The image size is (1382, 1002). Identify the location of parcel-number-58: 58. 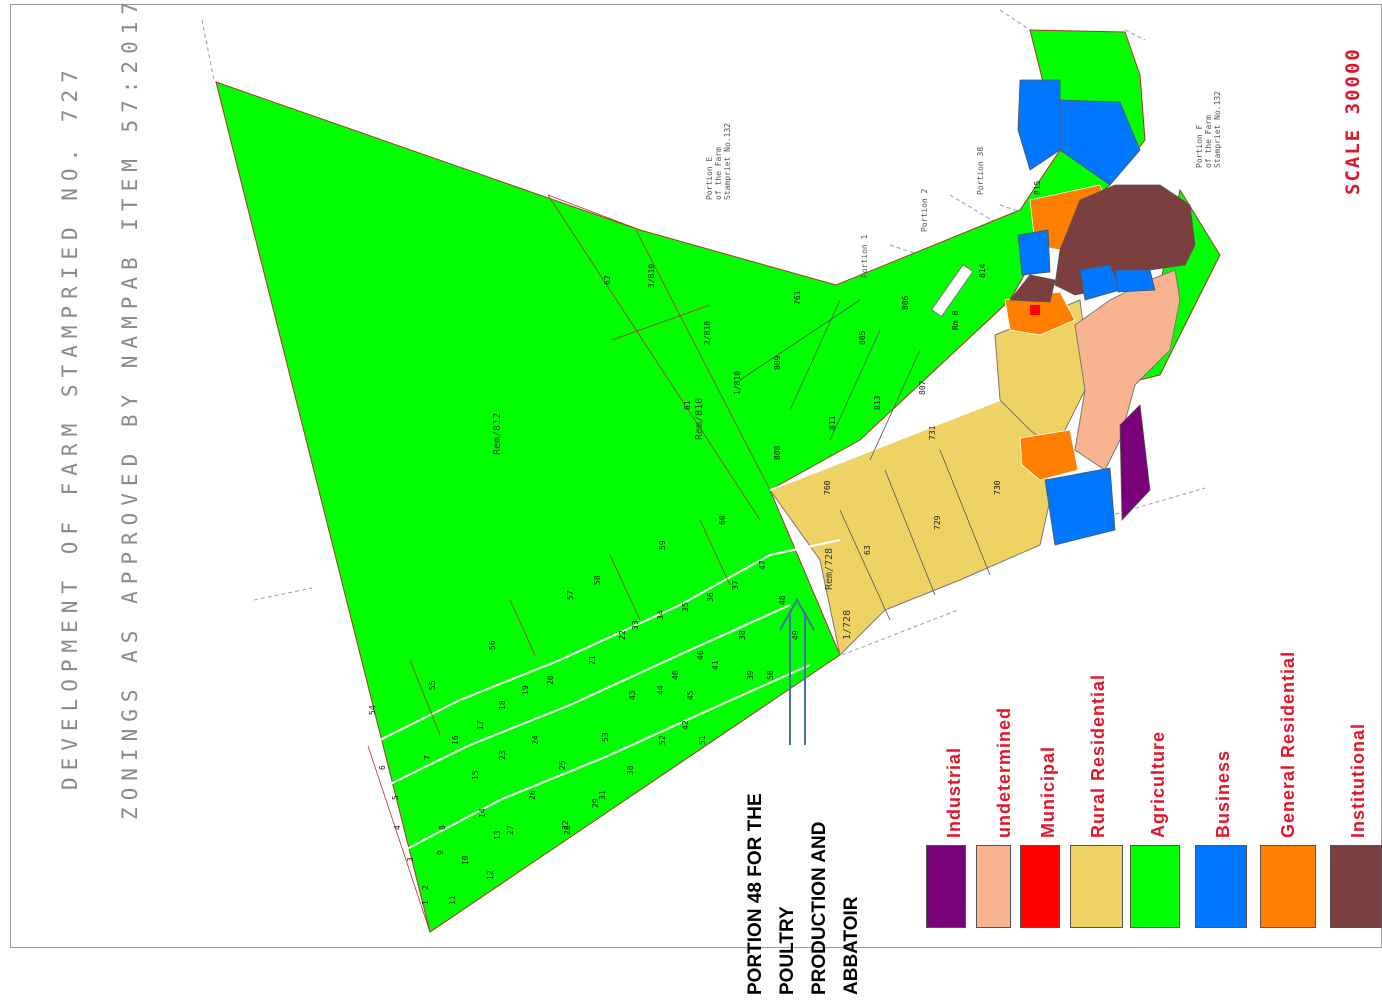
(597, 580).